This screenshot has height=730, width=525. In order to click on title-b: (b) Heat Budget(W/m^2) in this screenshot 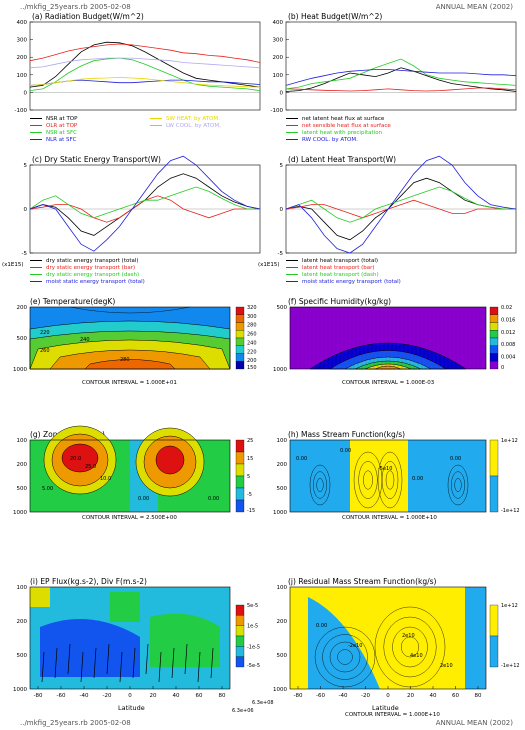, I will do `click(335, 16)`.